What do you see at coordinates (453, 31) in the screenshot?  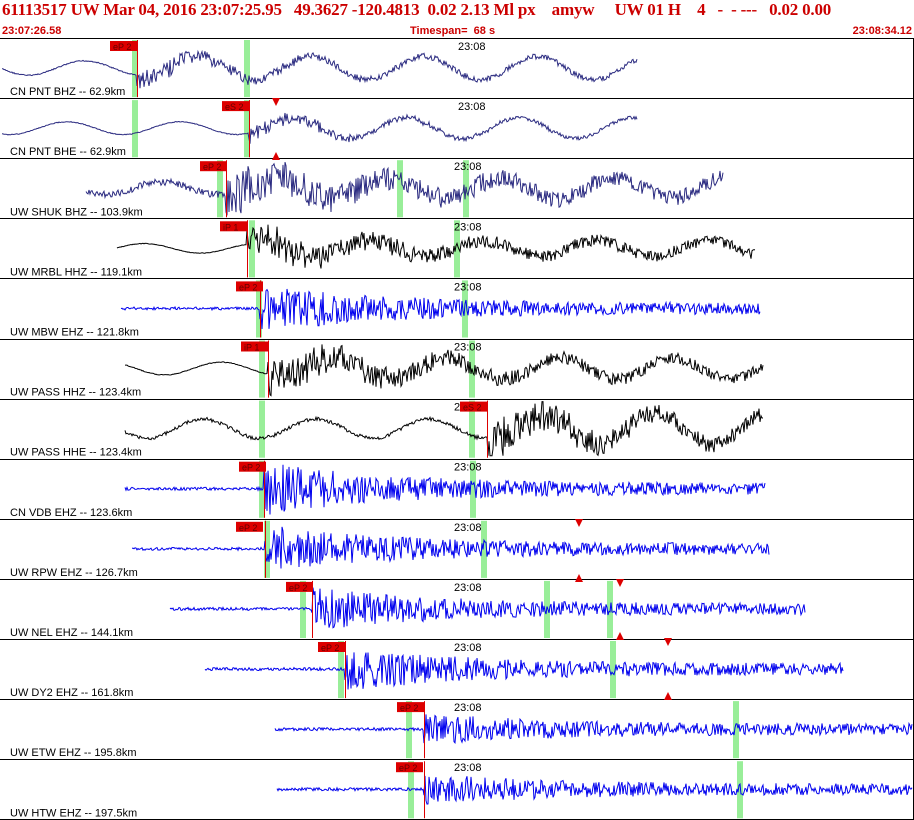 I see `timespan-label: Timespan= 68 s` at bounding box center [453, 31].